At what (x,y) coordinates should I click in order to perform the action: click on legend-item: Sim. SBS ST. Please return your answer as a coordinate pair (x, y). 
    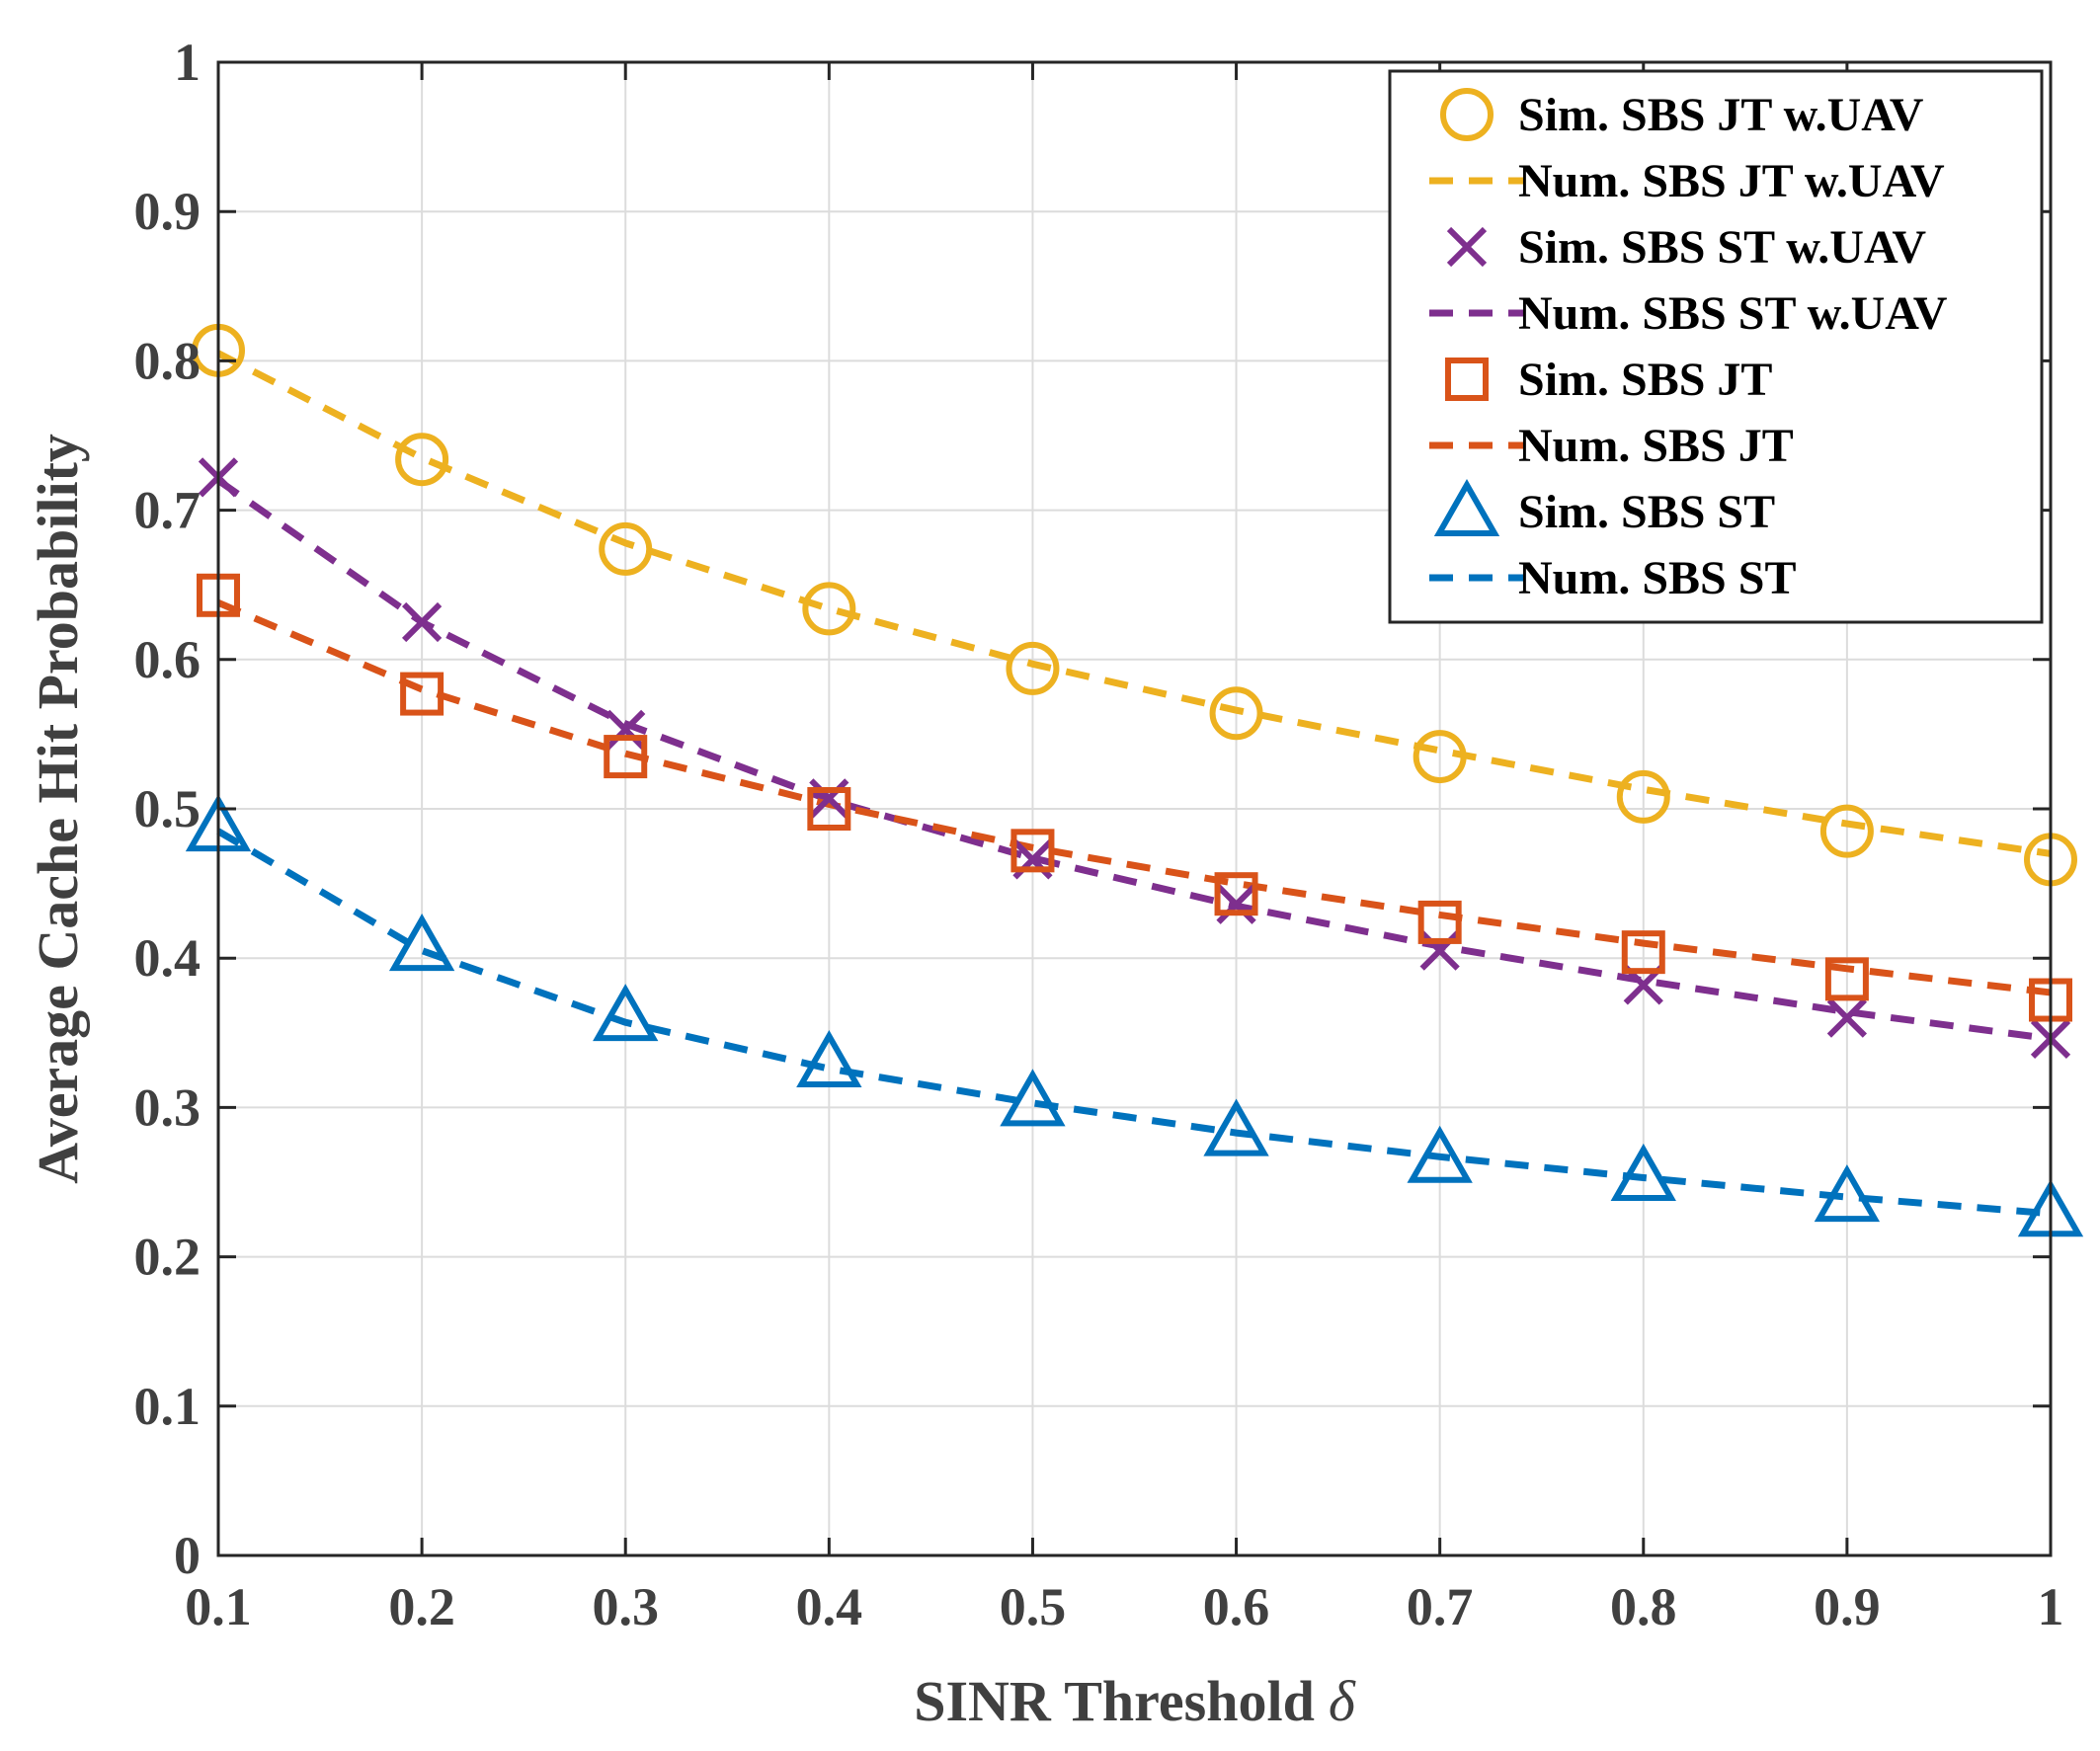
    Looking at the image, I should click on (1604, 508).